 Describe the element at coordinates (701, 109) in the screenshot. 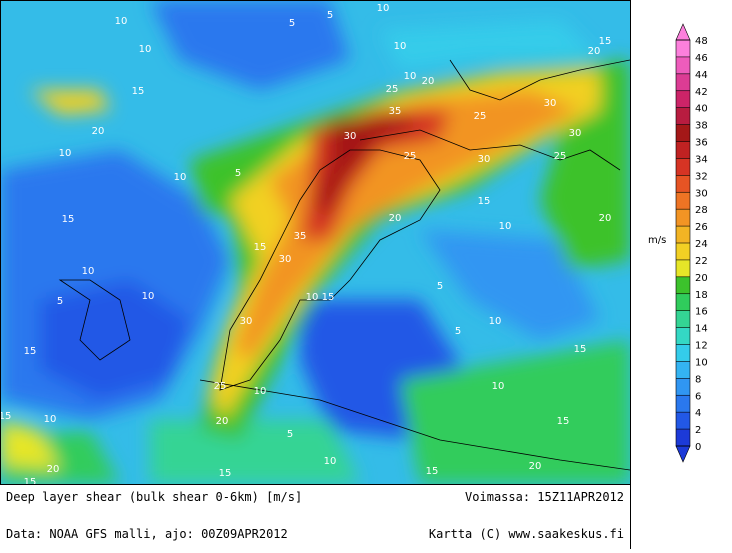

I see `colorbar-tick-label: 40` at that location.